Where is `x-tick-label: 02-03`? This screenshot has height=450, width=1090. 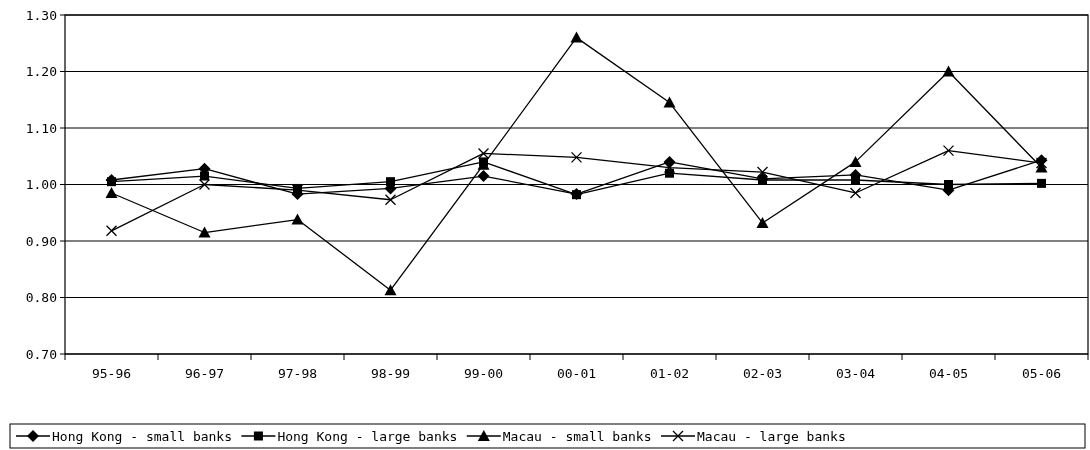 x-tick-label: 02-03 is located at coordinates (762, 373).